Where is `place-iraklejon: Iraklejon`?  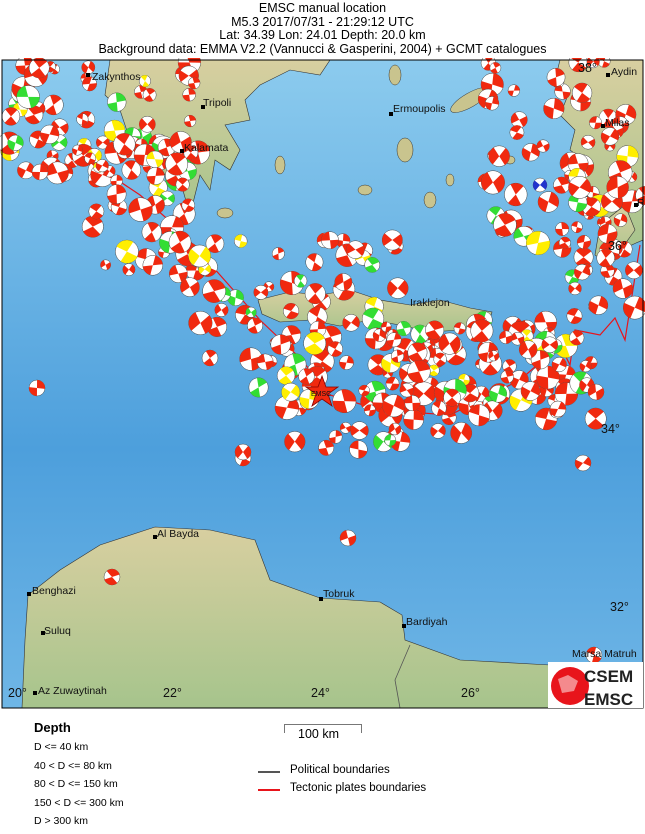
place-iraklejon: Iraklejon is located at coordinates (430, 303).